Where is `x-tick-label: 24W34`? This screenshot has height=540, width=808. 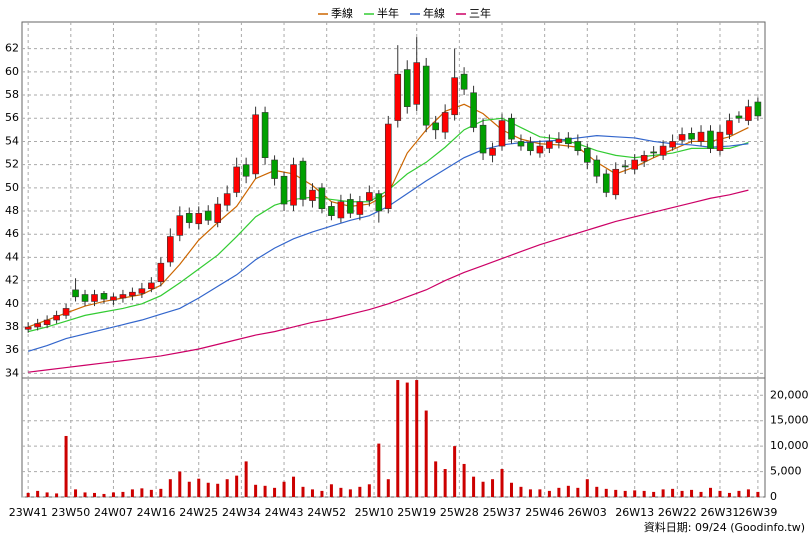
x-tick-label: 24W34 is located at coordinates (241, 512).